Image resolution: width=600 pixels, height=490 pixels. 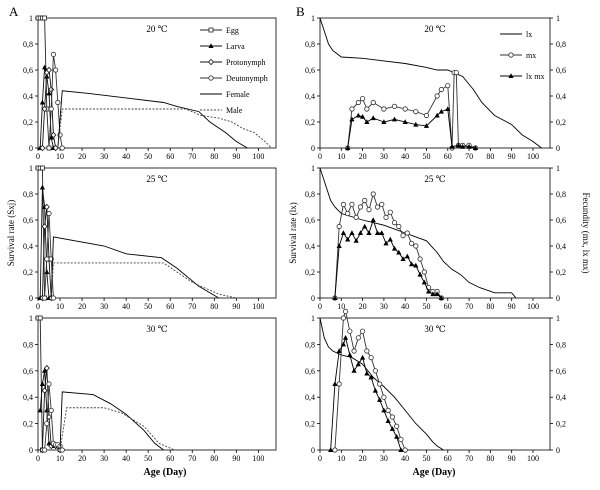 I want to click on series-protonymph, so click(x=49, y=109).